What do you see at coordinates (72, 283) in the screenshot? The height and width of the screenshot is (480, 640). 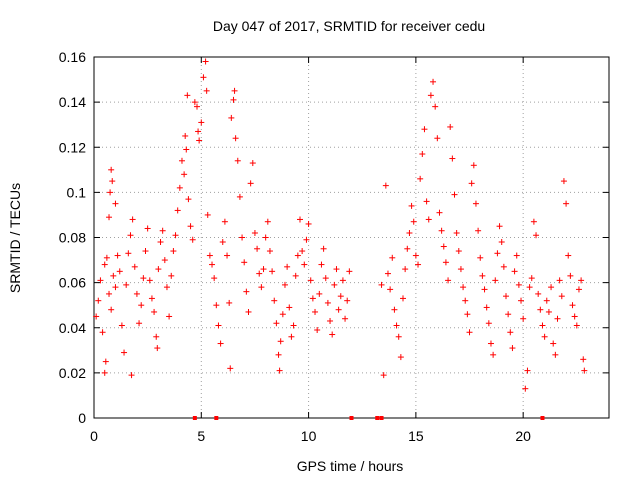 I see `y-tick-label: 0.06` at bounding box center [72, 283].